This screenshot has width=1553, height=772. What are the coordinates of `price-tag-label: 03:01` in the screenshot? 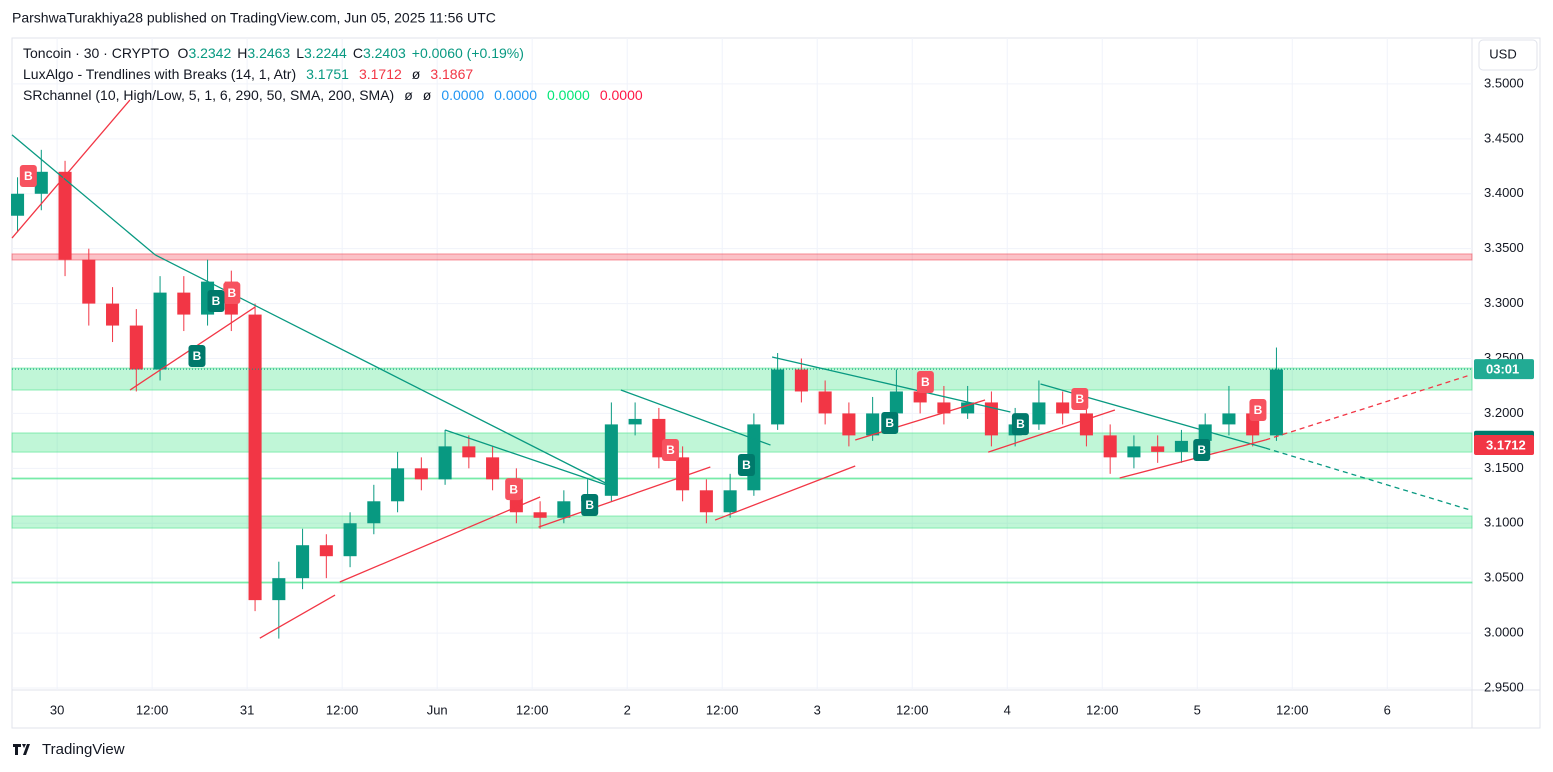 It's located at (1502, 369).